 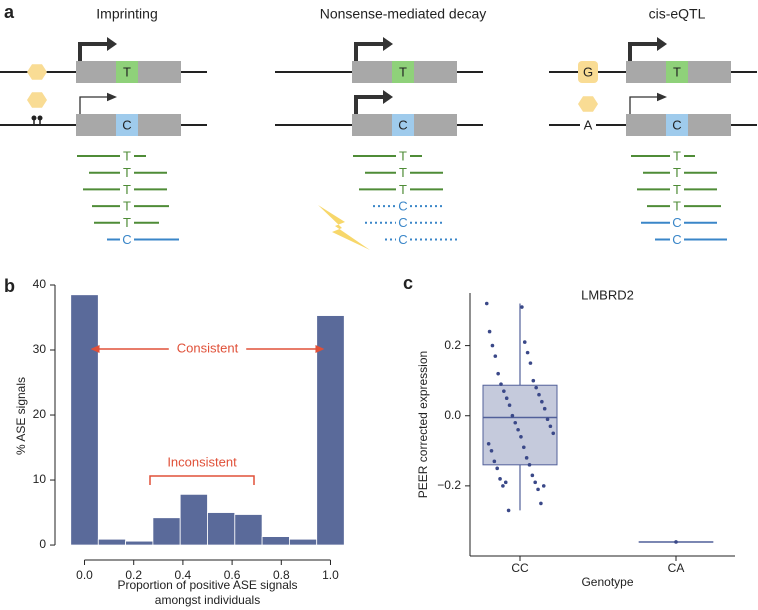 I want to click on annotation: Inconsistent, so click(x=202, y=461).